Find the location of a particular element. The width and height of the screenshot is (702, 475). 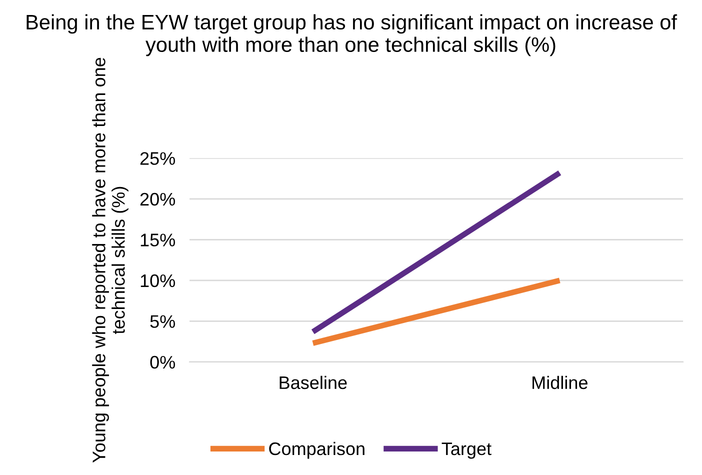

y-tick-label: 5% is located at coordinates (163, 321).